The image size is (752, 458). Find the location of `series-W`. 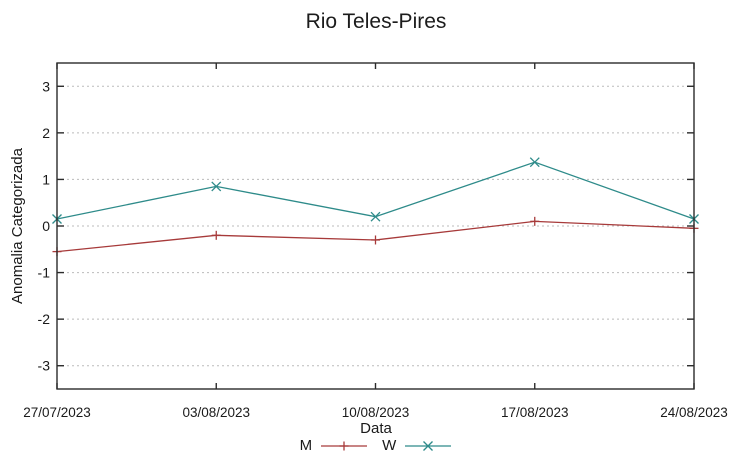

series-W is located at coordinates (375, 190).